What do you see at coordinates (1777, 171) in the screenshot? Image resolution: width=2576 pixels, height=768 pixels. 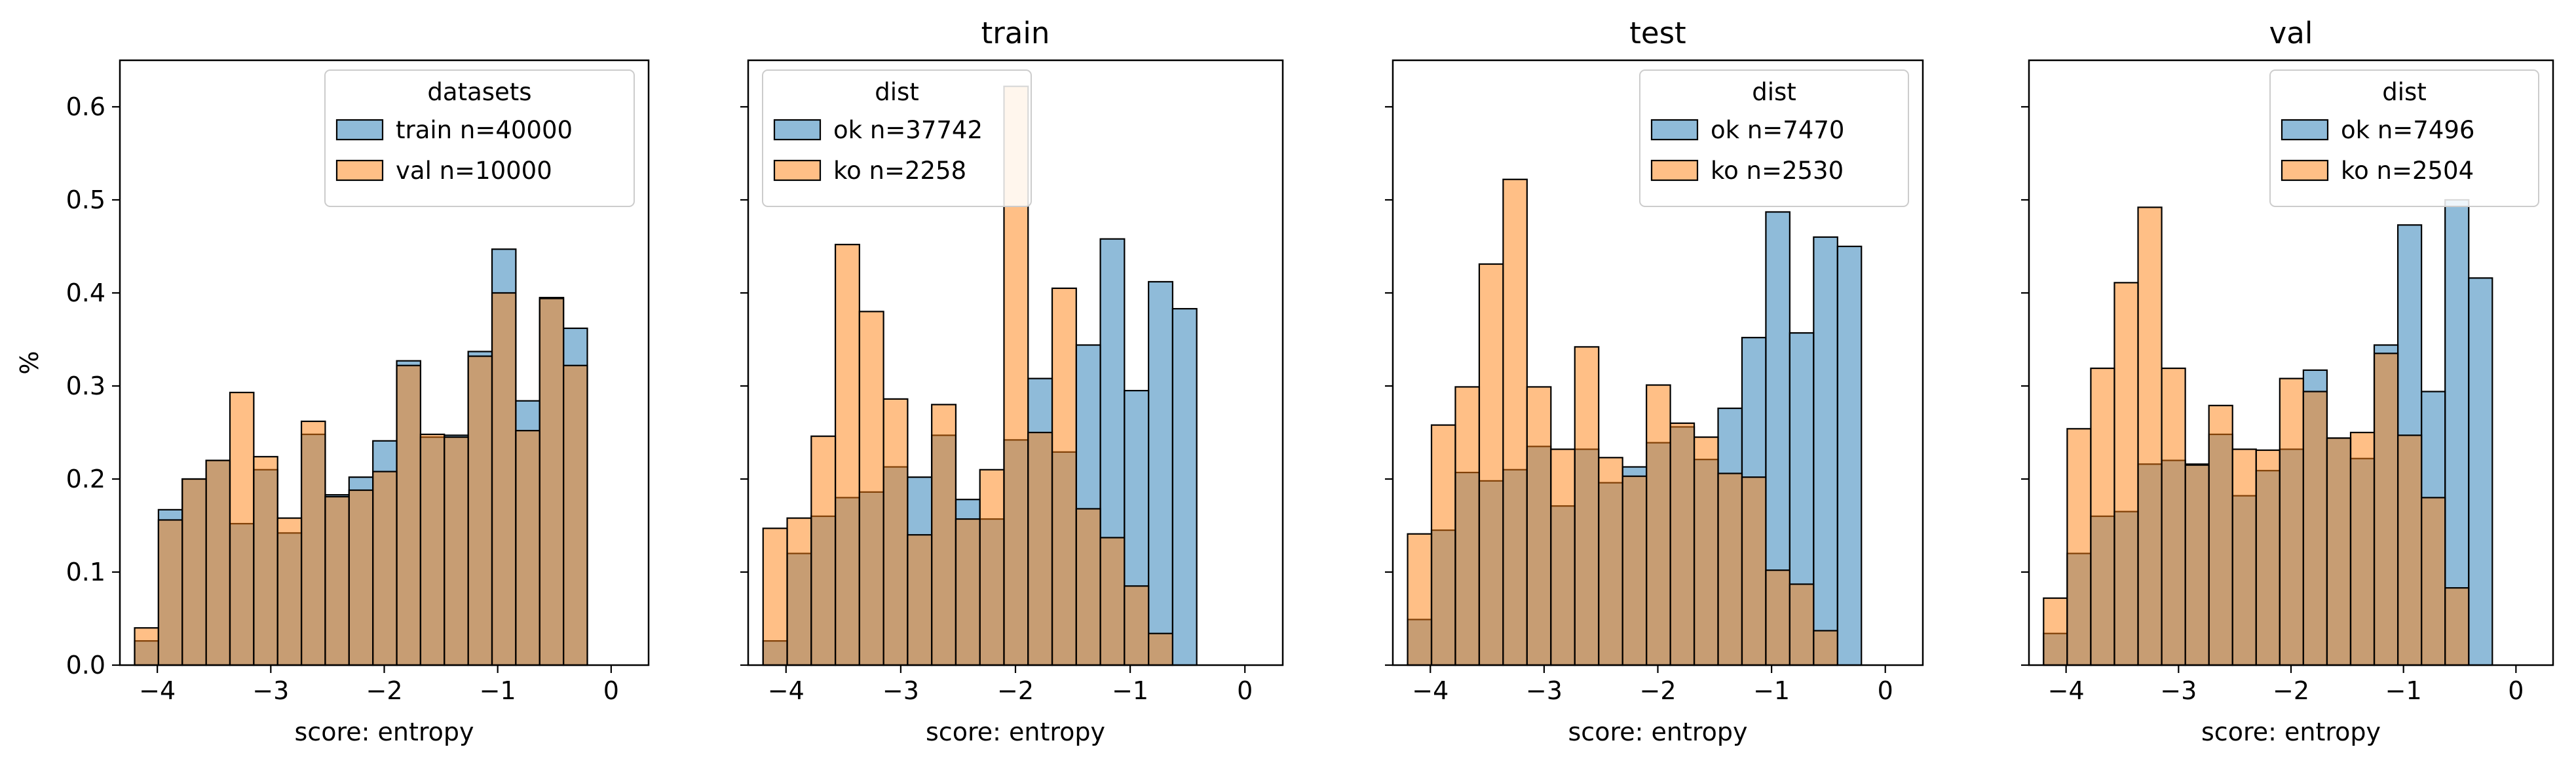 I see `legend-entry-label: ko n=2530` at bounding box center [1777, 171].